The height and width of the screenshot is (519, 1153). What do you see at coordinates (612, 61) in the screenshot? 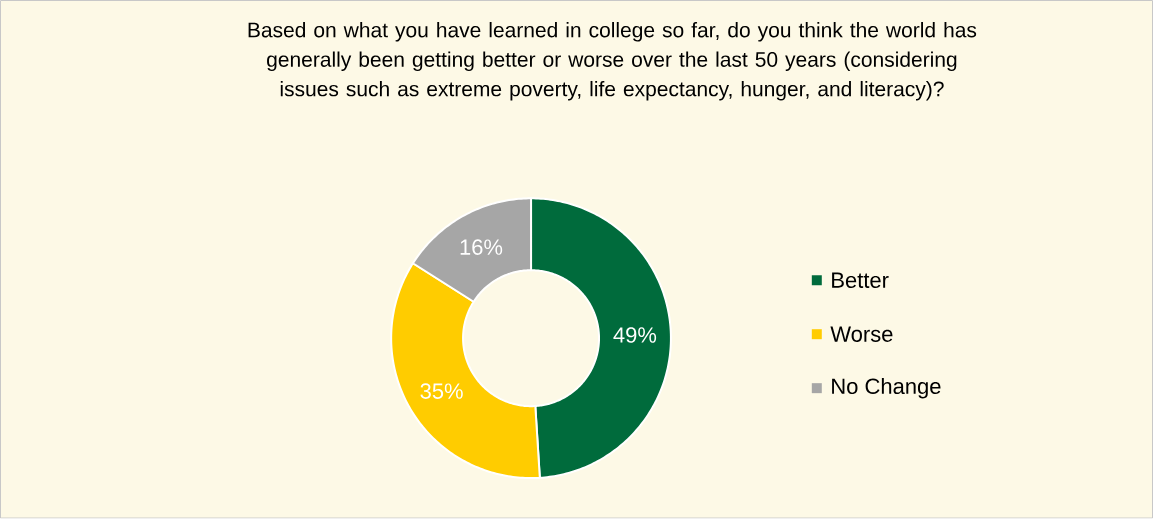
I see `chart-title: Based on what you have learned in college so far, do you think the world has generally been getting better or worse over the last 50 years (considering issues such as extreme poverty, life expectancy, hunger, and literacy)?` at bounding box center [612, 61].